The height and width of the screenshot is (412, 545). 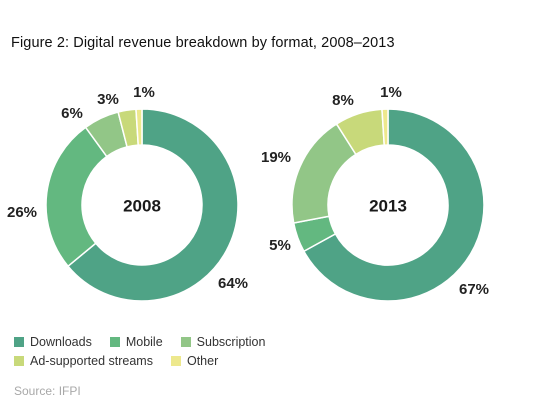 What do you see at coordinates (280, 245) in the screenshot?
I see `pct-label-2013-mobile: 5%` at bounding box center [280, 245].